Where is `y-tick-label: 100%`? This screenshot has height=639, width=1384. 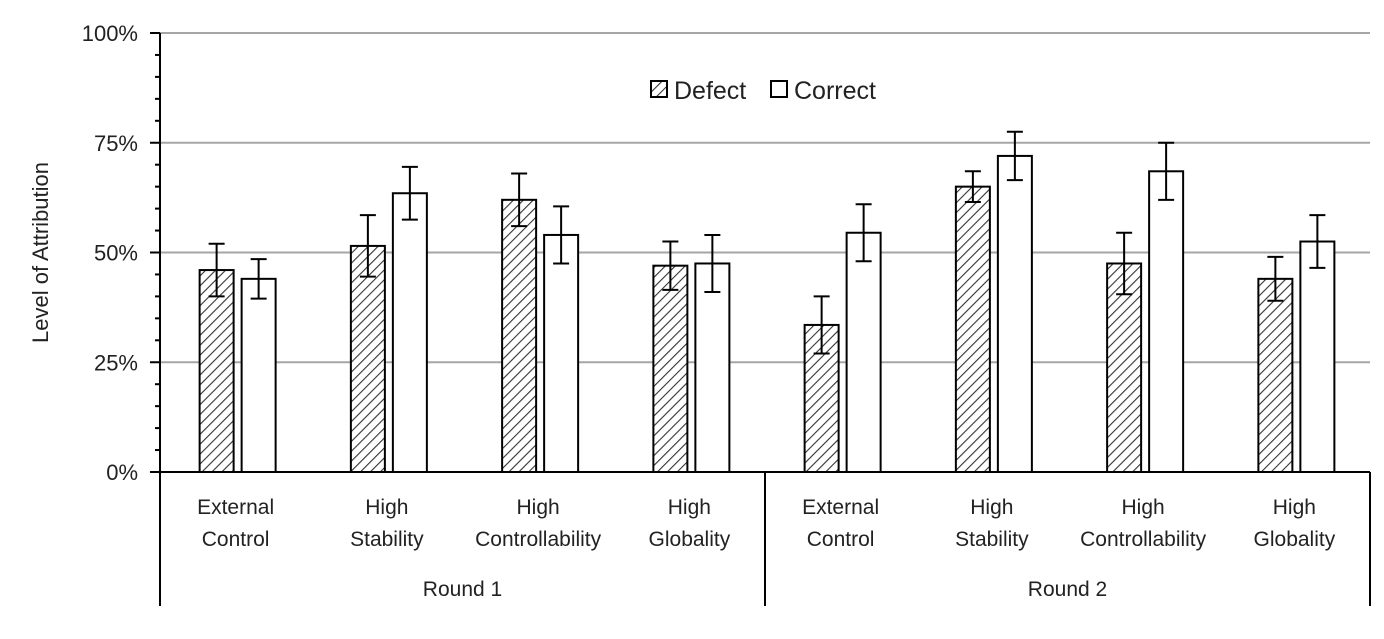 y-tick-label: 100% is located at coordinates (110, 33).